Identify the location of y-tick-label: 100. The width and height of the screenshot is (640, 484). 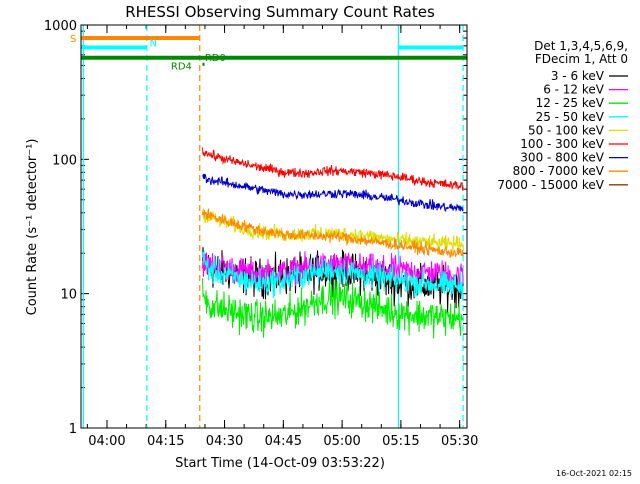
(64, 160).